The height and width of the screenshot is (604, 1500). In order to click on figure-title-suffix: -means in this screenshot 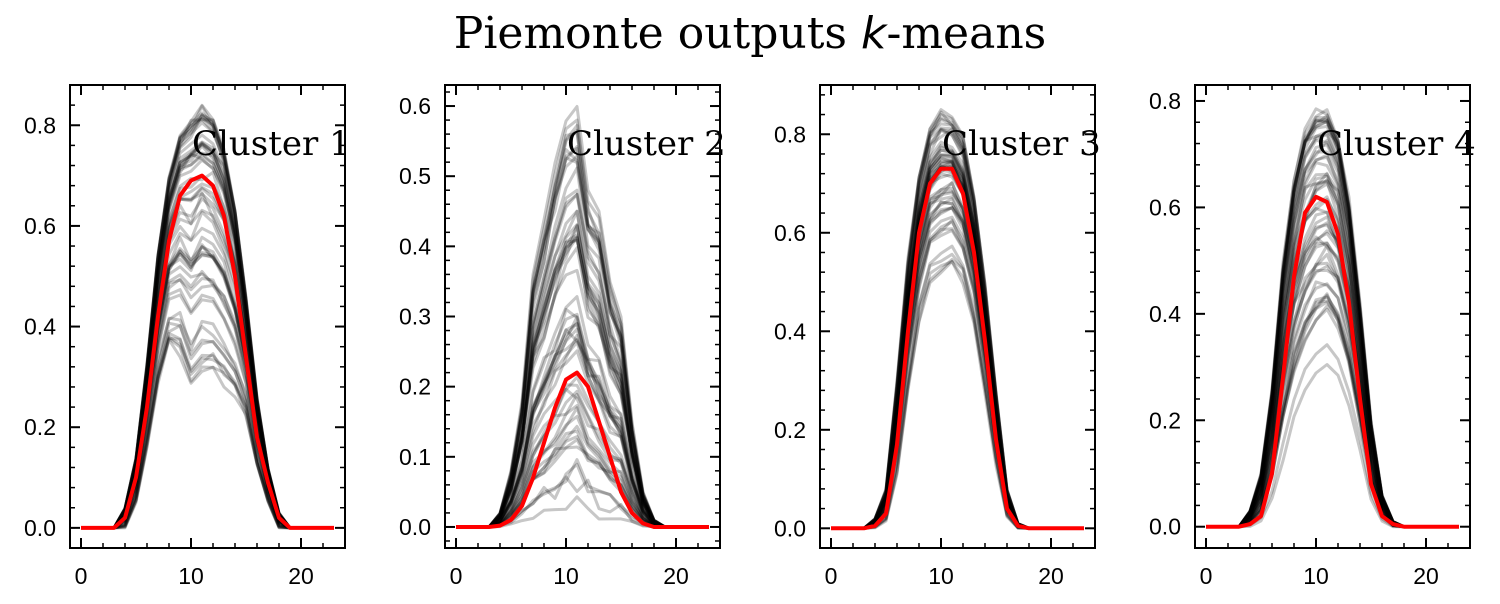, I will do `click(966, 33)`.